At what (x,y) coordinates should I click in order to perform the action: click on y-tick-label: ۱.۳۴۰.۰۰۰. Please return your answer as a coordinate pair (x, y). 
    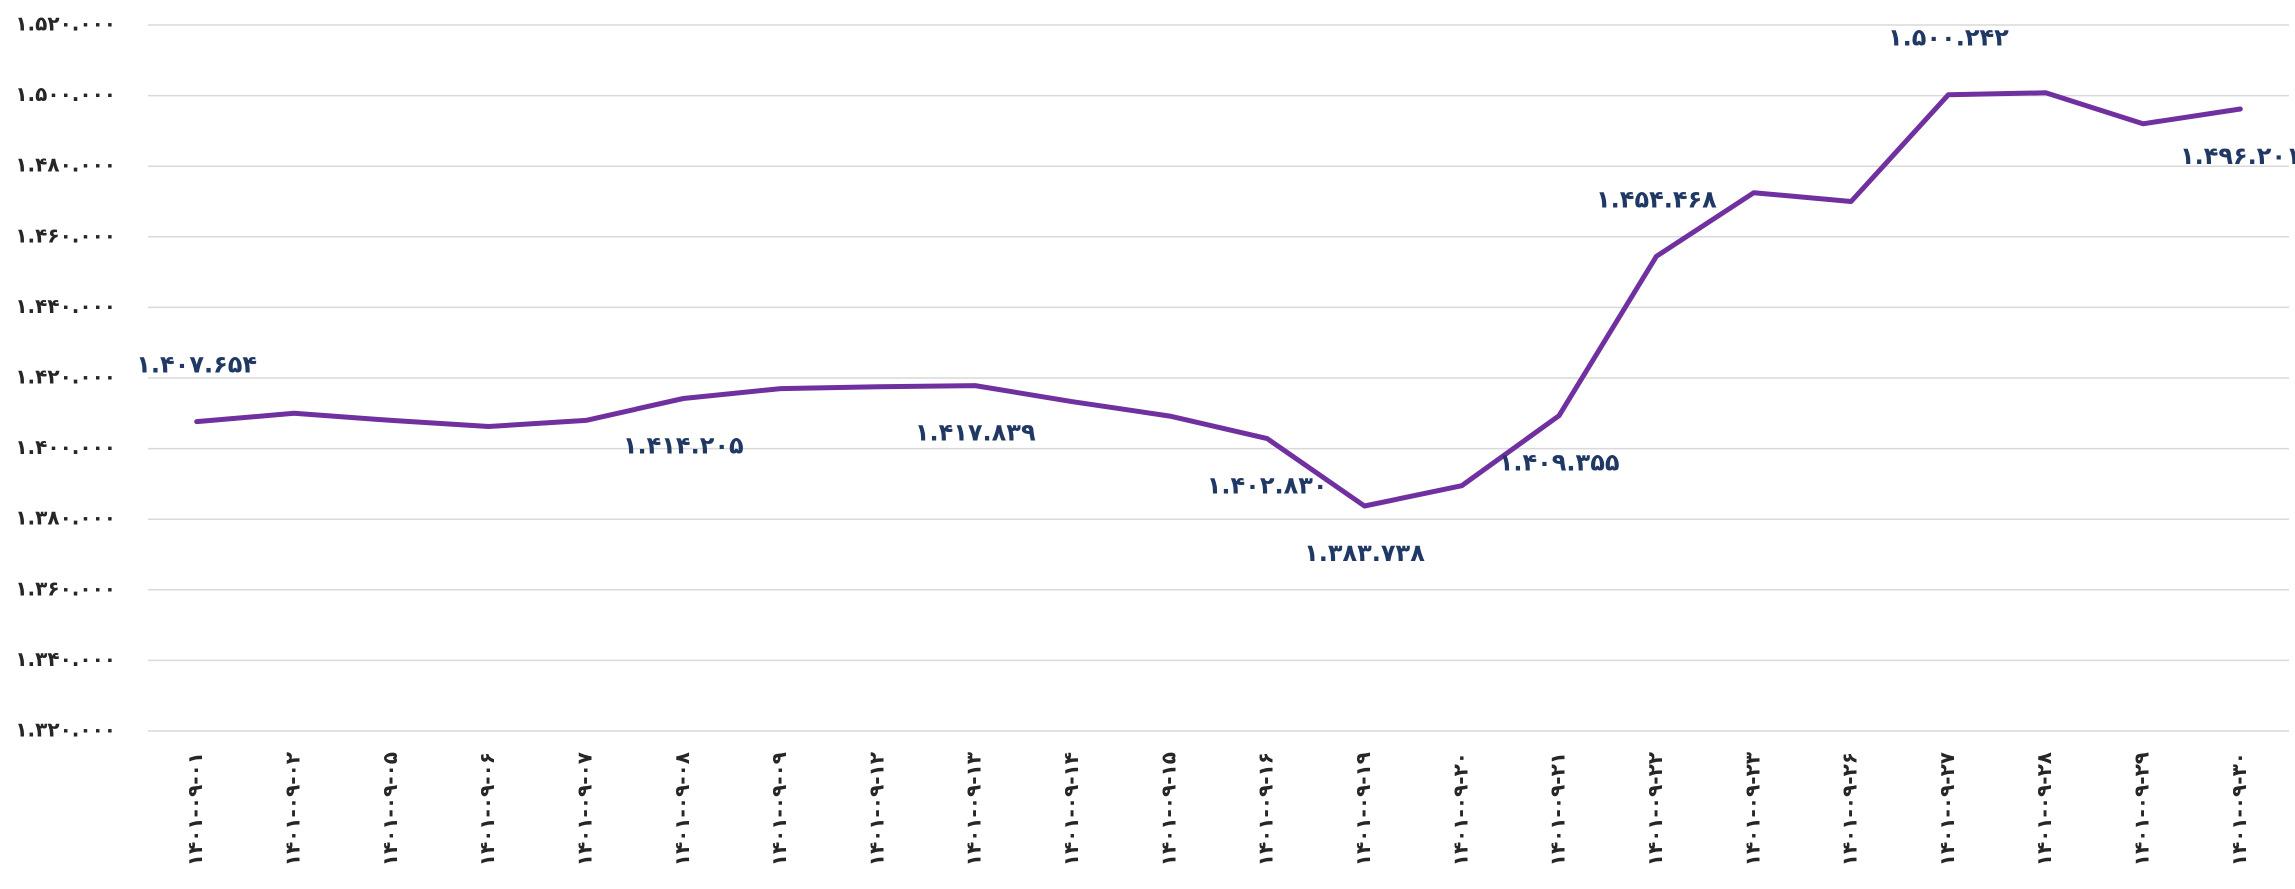
    Looking at the image, I should click on (65, 659).